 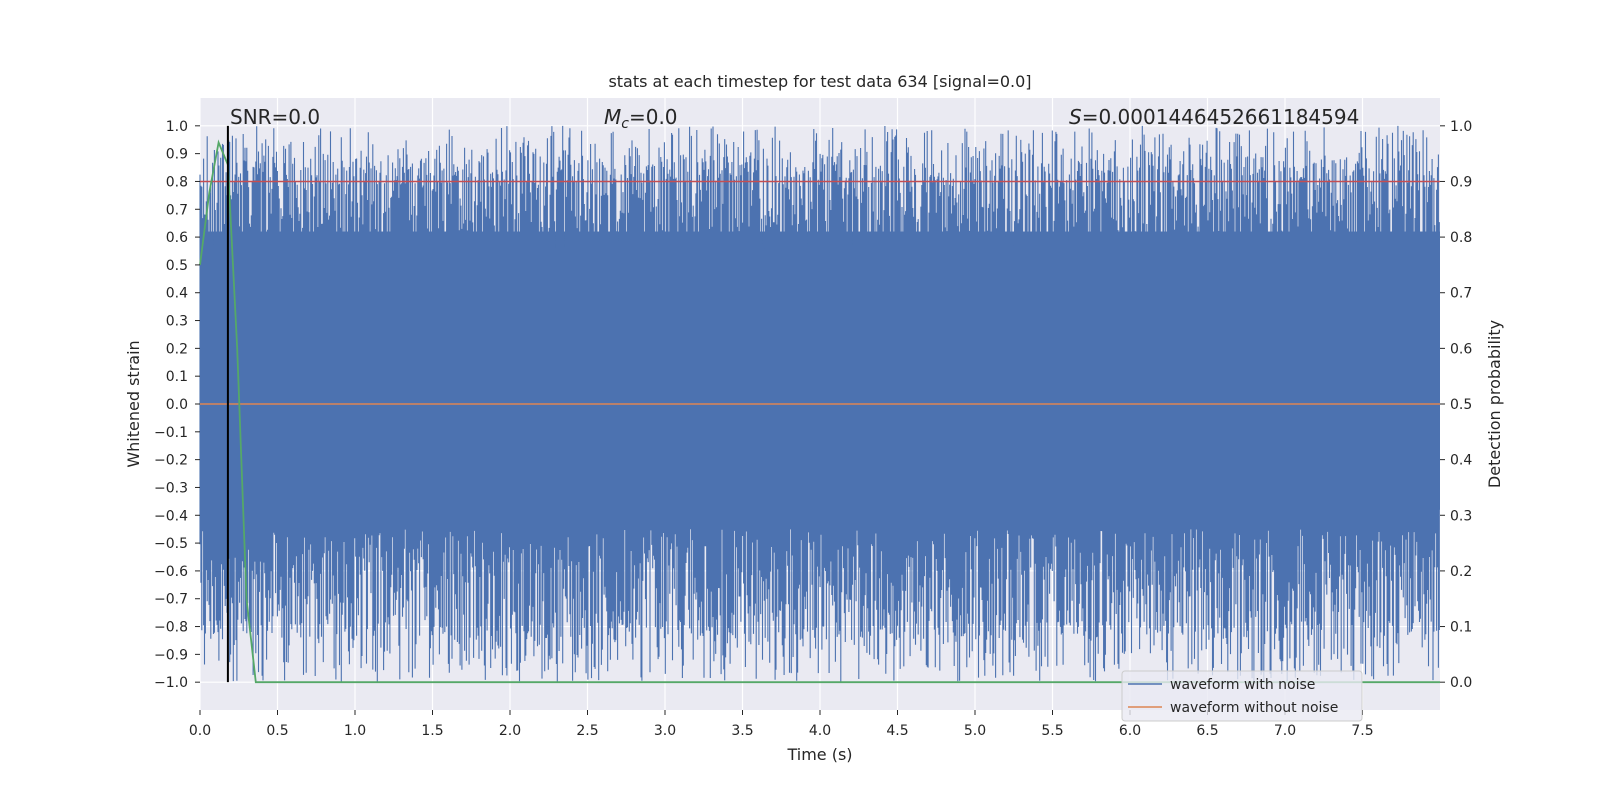 What do you see at coordinates (1494, 404) in the screenshot?
I see `y-axis-label-right: Detection probability` at bounding box center [1494, 404].